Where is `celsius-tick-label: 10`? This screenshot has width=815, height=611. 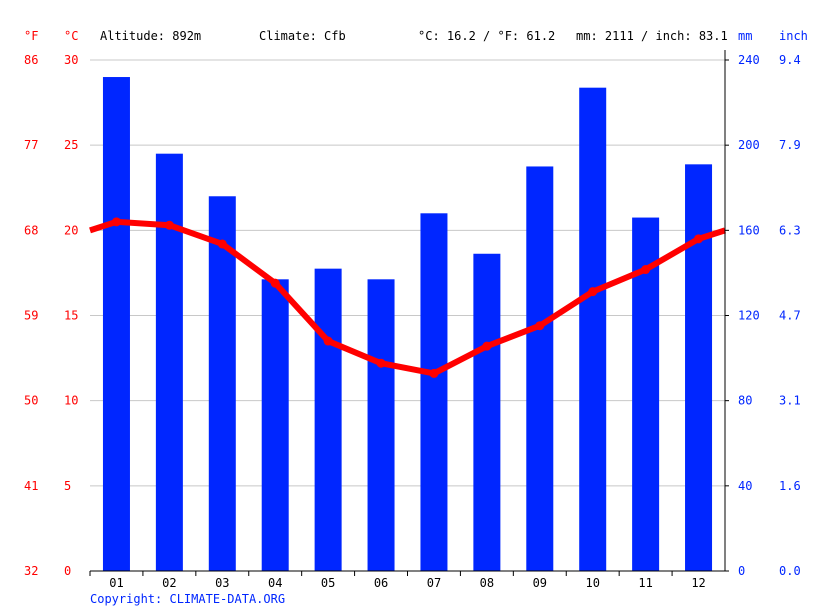
celsius-tick-label: 10 is located at coordinates (71, 401).